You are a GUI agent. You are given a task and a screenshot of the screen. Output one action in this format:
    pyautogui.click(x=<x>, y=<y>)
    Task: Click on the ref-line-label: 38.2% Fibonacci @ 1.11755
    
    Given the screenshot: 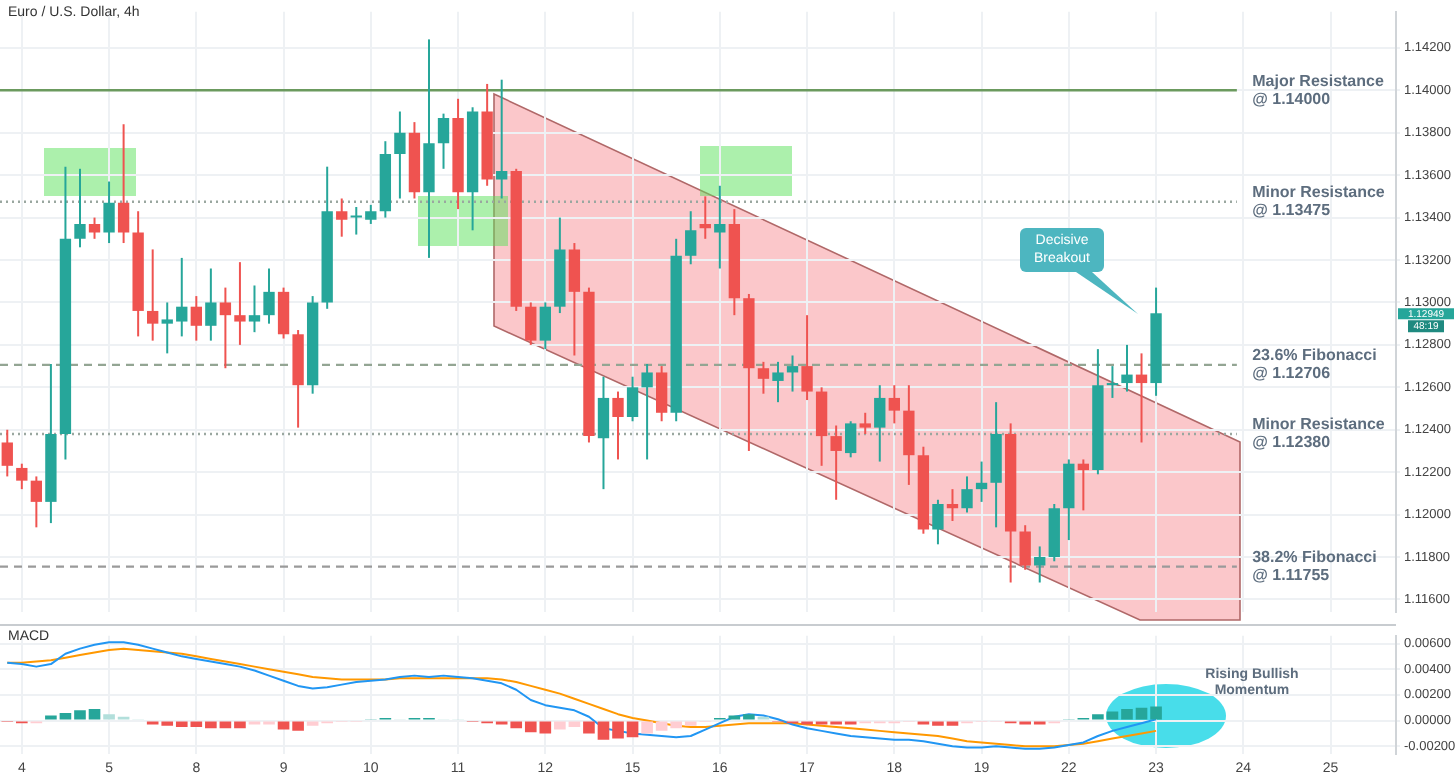 What is the action you would take?
    pyautogui.click(x=1314, y=565)
    